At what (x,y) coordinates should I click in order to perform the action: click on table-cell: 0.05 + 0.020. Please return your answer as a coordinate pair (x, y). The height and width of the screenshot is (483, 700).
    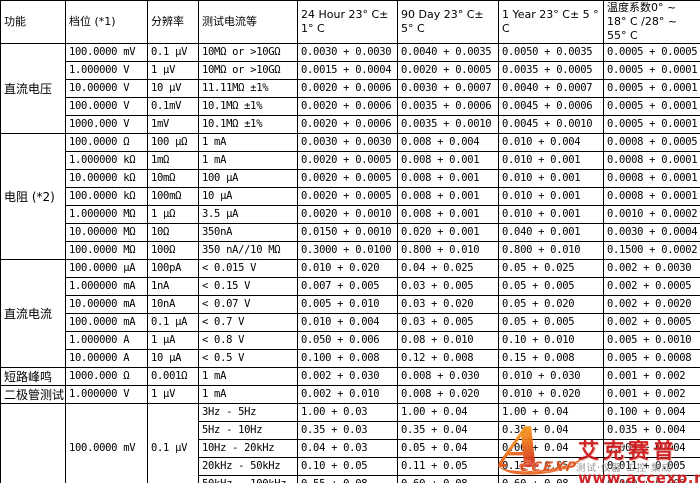
    Looking at the image, I should click on (551, 304).